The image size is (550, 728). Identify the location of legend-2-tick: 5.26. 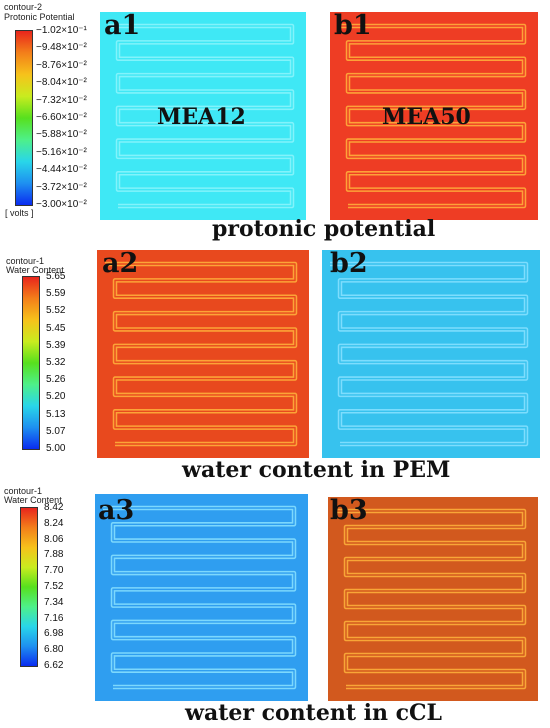
(56, 380).